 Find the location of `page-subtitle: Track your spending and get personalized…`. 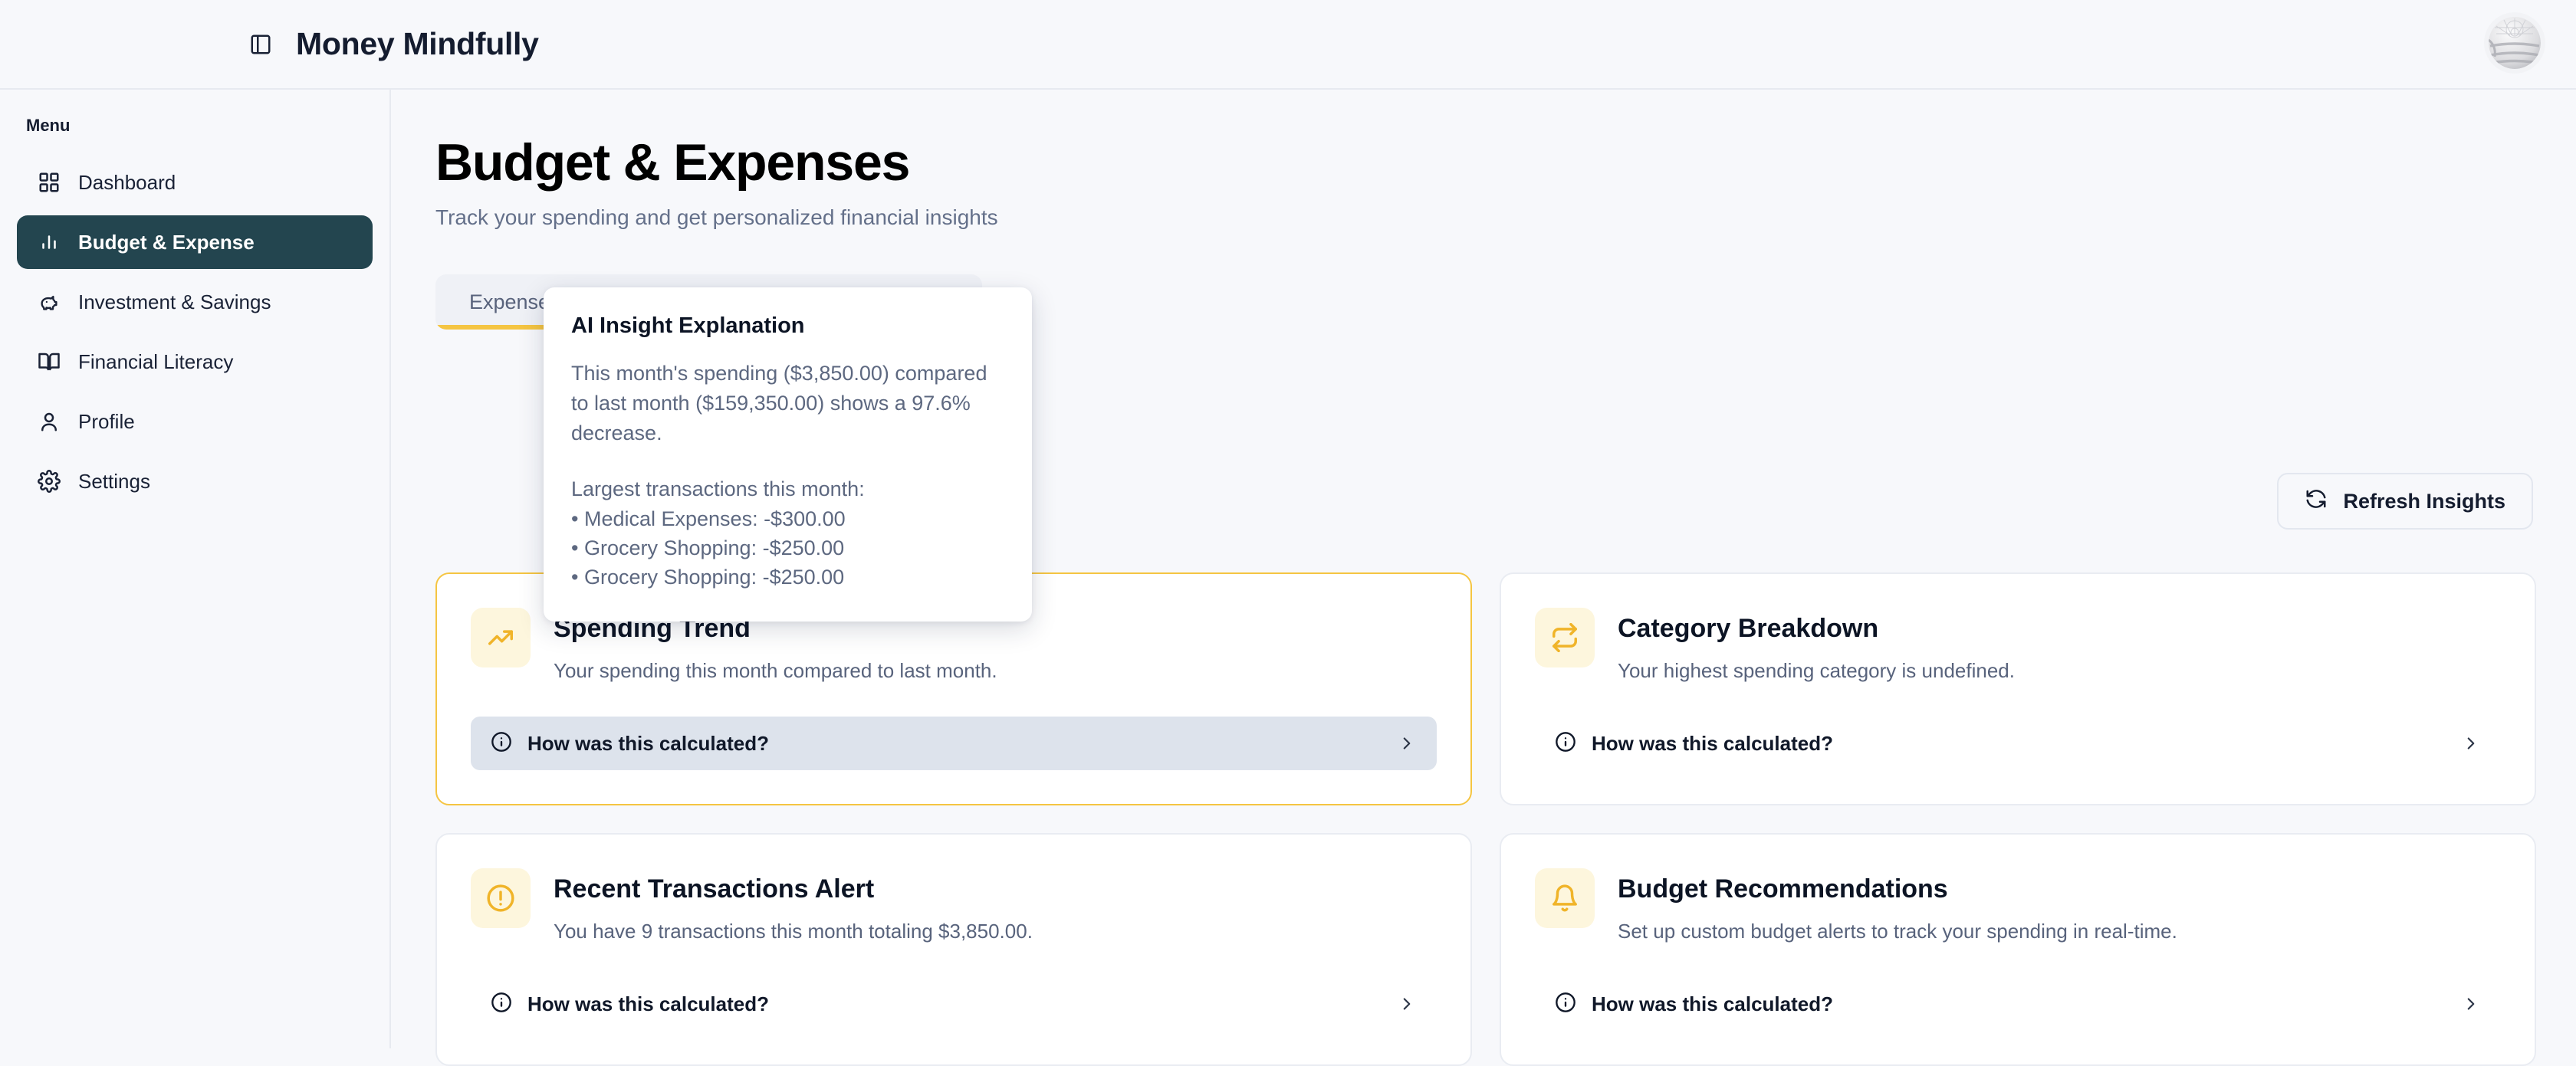

page-subtitle: Track your spending and get personalized… is located at coordinates (717, 217).